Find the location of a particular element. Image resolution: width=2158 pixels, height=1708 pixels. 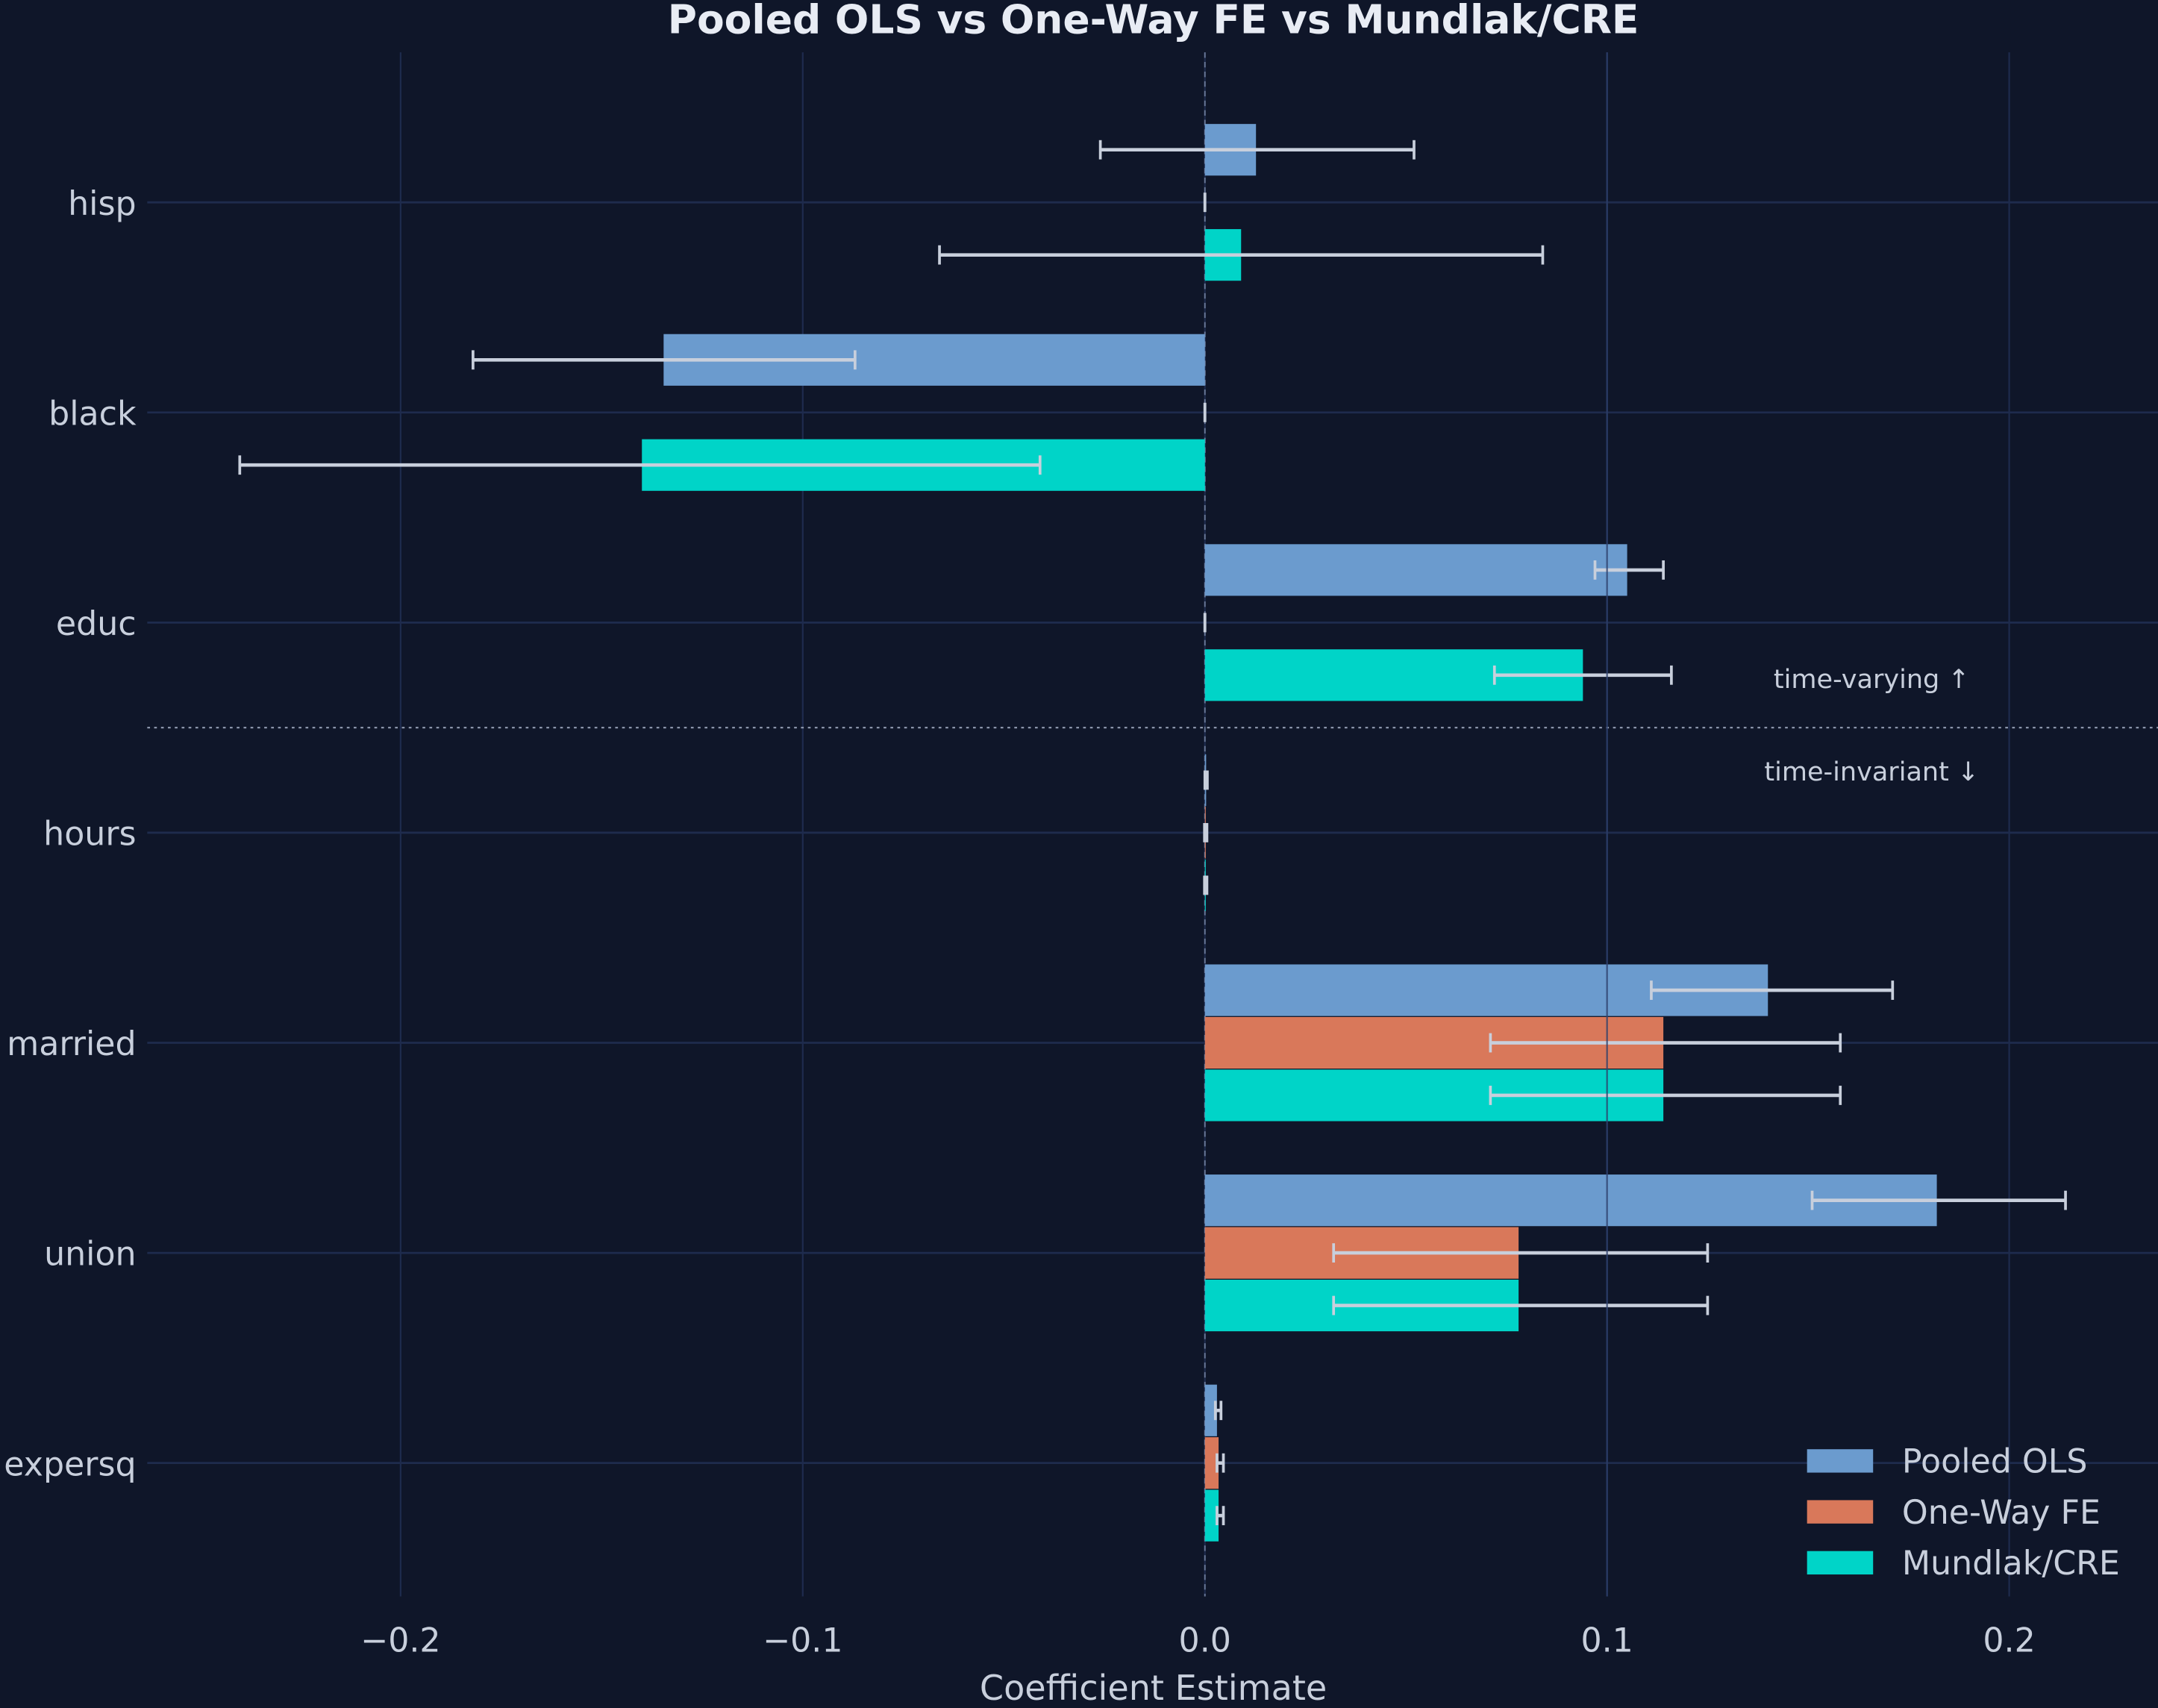

x-tick-label: 0.1 is located at coordinates (1606, 1640).